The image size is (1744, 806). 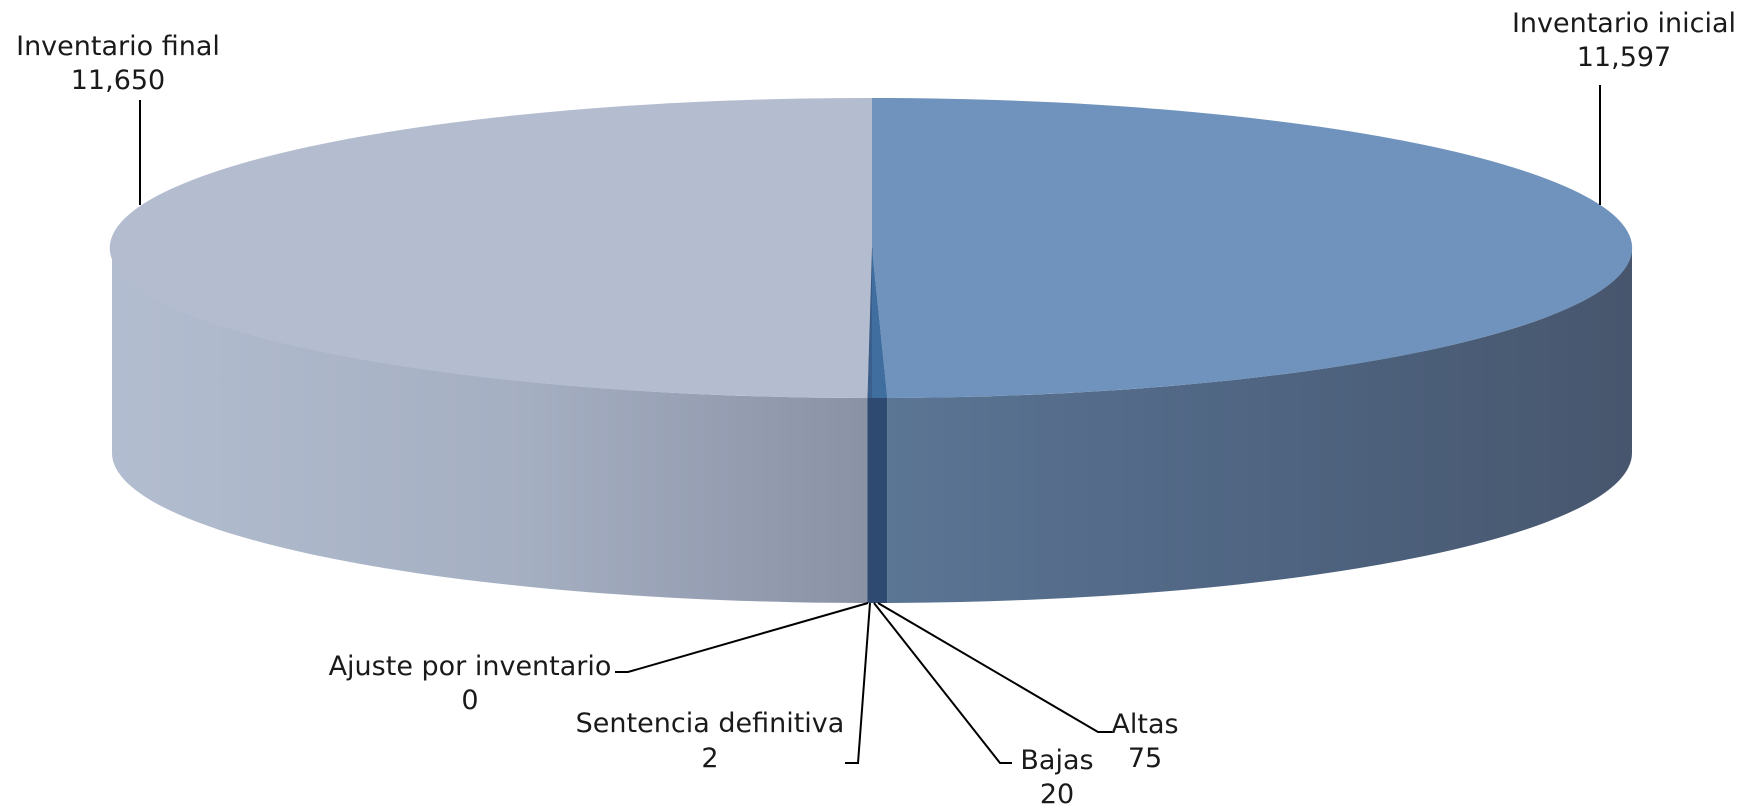 What do you see at coordinates (118, 63) in the screenshot?
I see `slice-label-inventario-final: Inventario final 11,650` at bounding box center [118, 63].